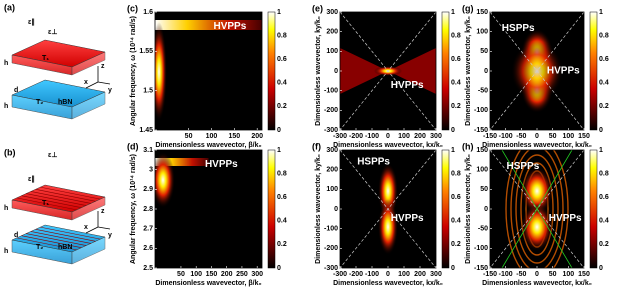 This screenshot has height=289, width=617. I want to click on heatmap, so click(388, 71).